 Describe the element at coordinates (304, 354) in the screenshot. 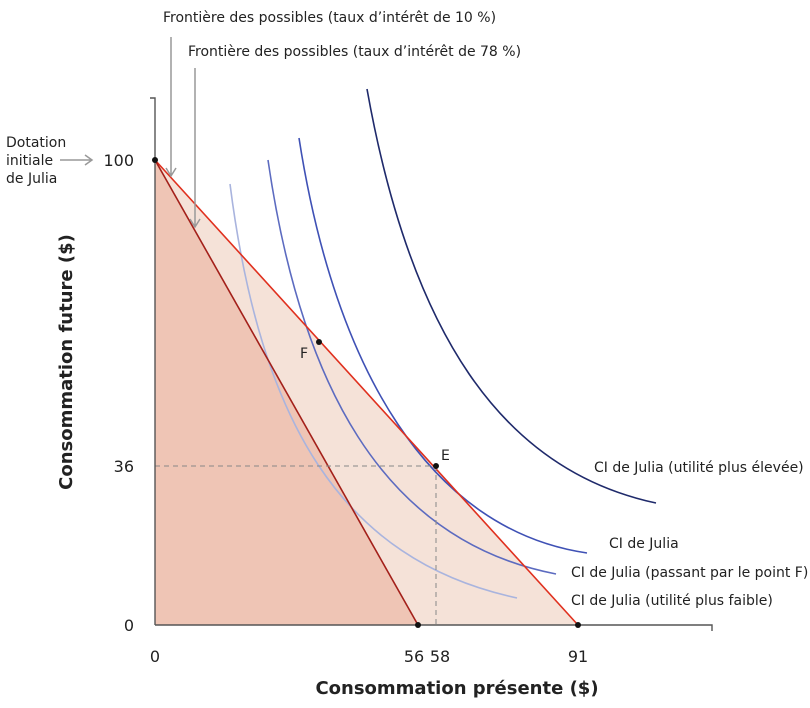

I see `point-label-f: F` at that location.